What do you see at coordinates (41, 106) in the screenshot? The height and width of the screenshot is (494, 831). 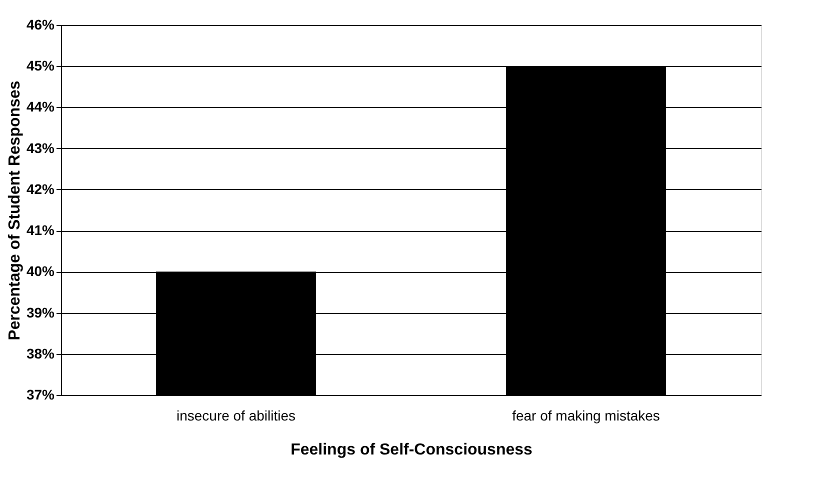 I see `y-tick-label: 44%` at bounding box center [41, 106].